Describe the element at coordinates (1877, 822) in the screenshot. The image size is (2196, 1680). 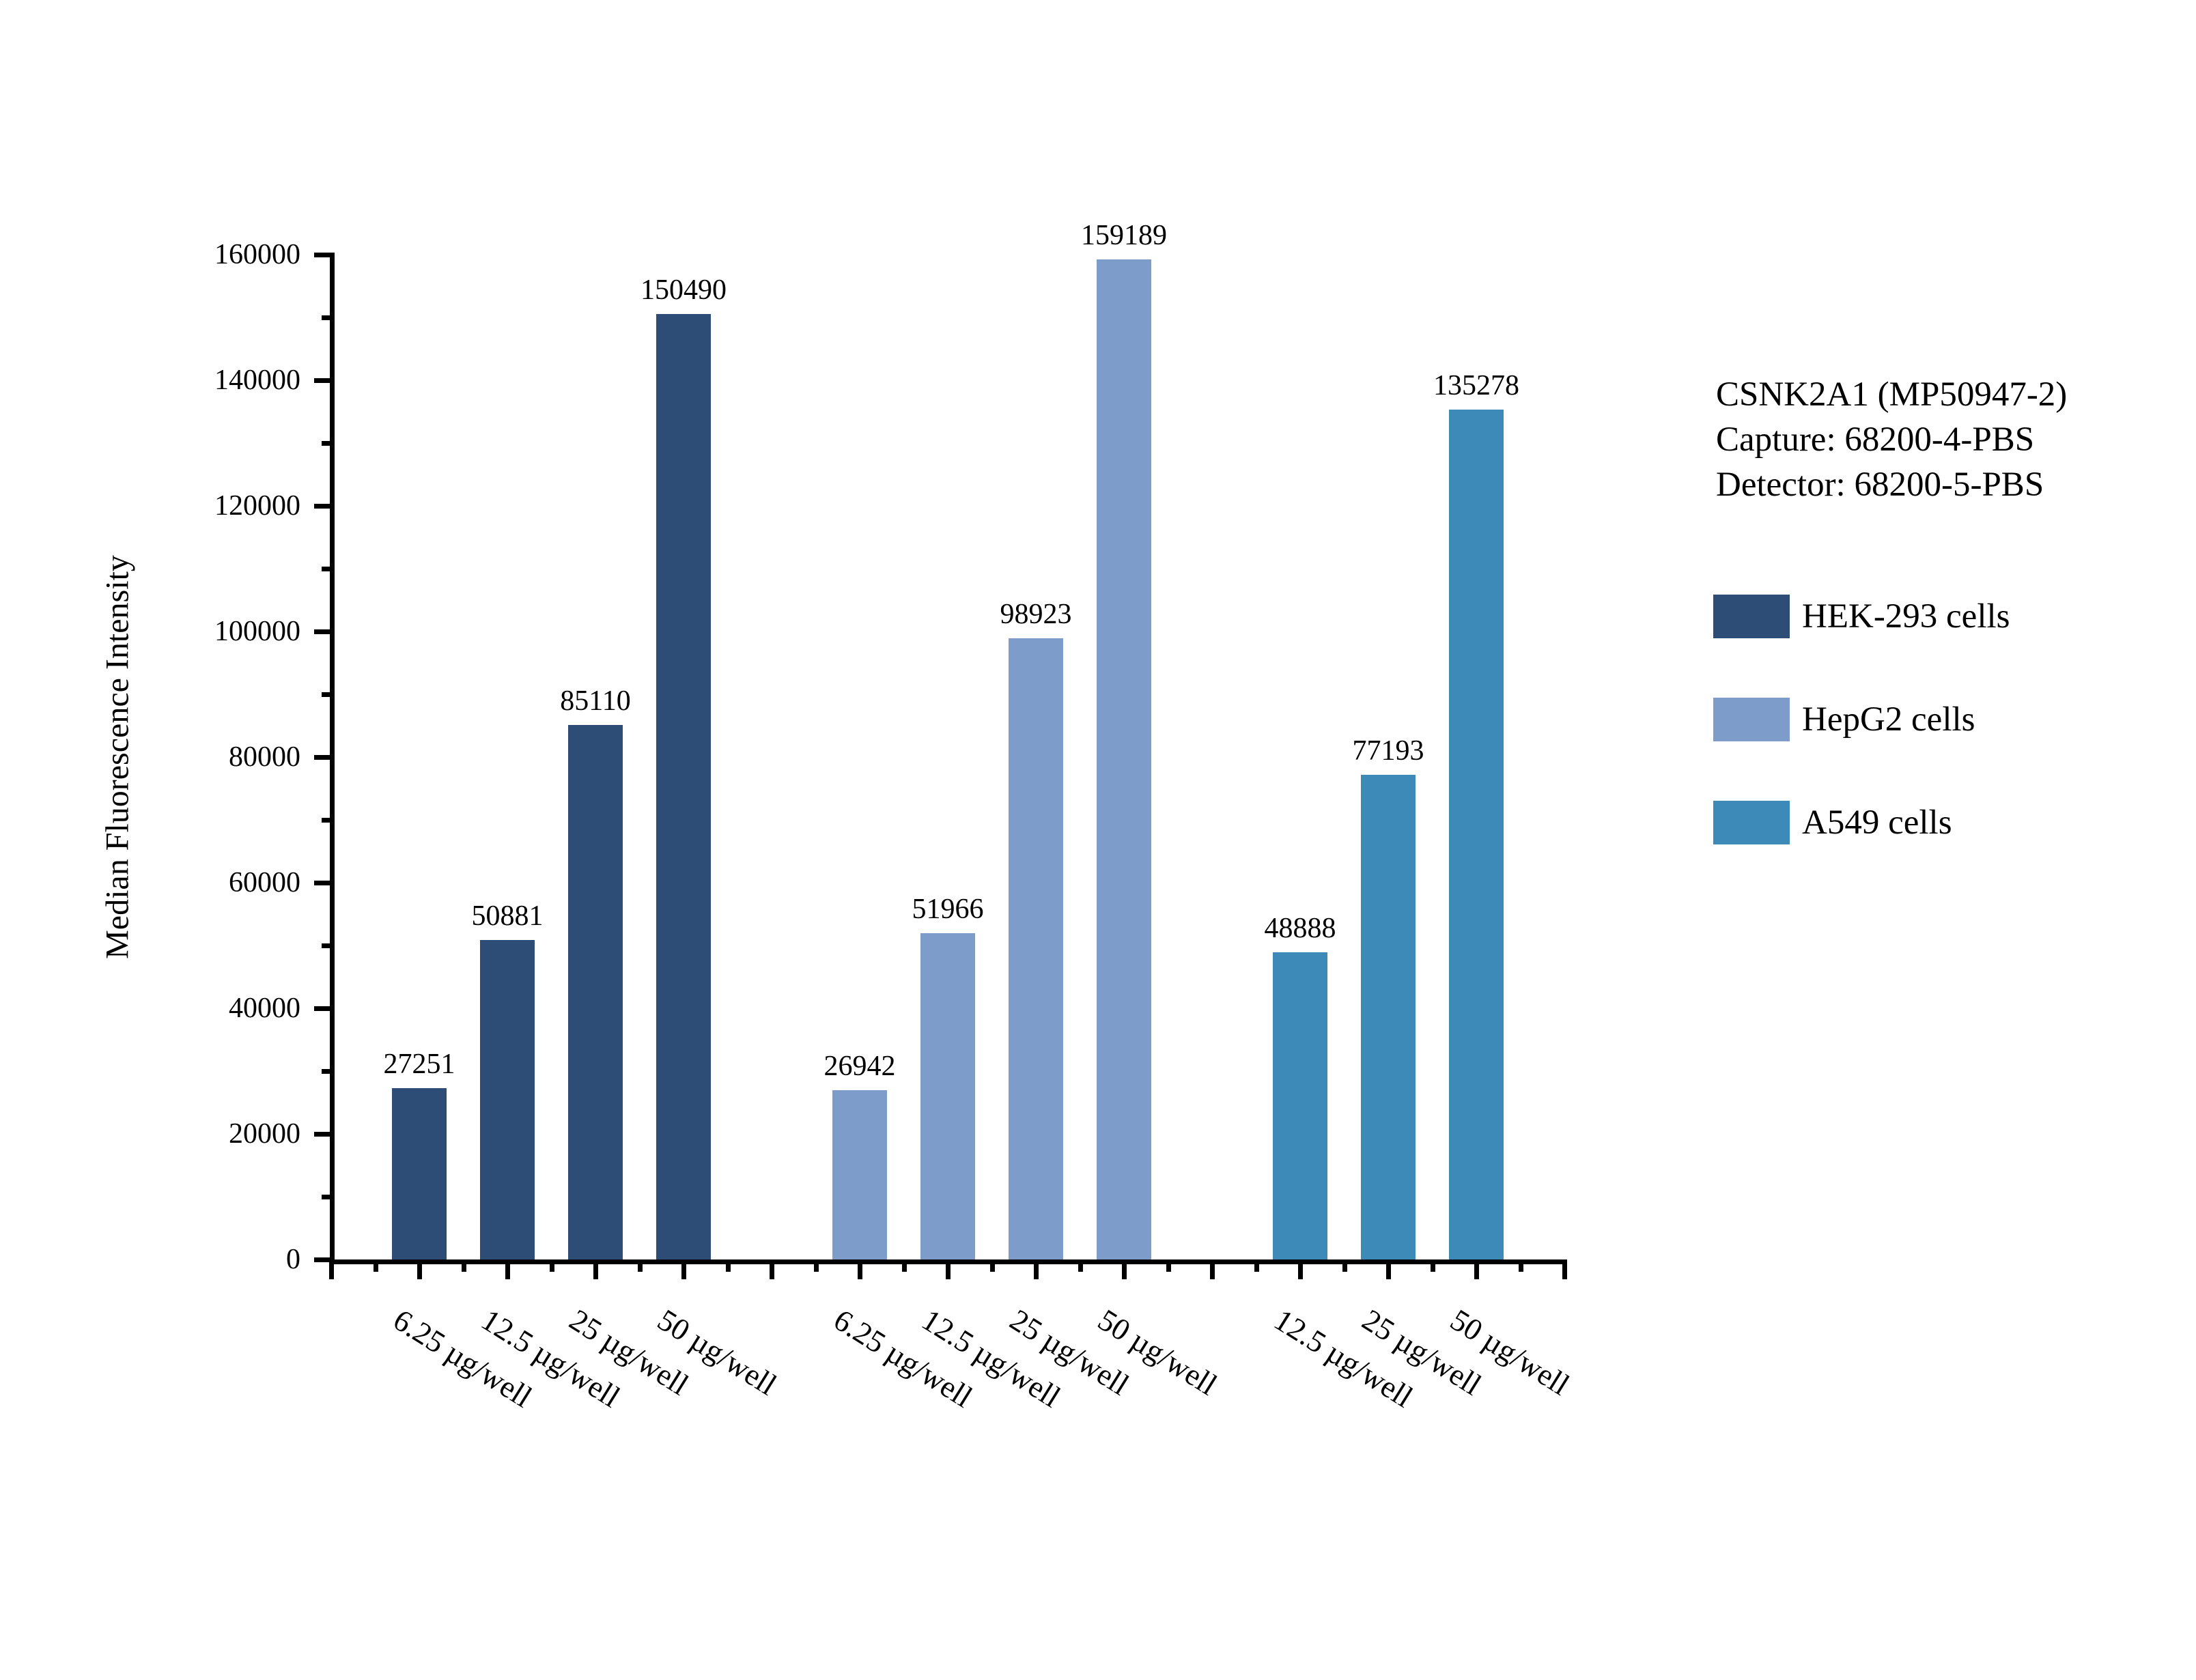
I see `legend-label-a549: A549 cells` at that location.